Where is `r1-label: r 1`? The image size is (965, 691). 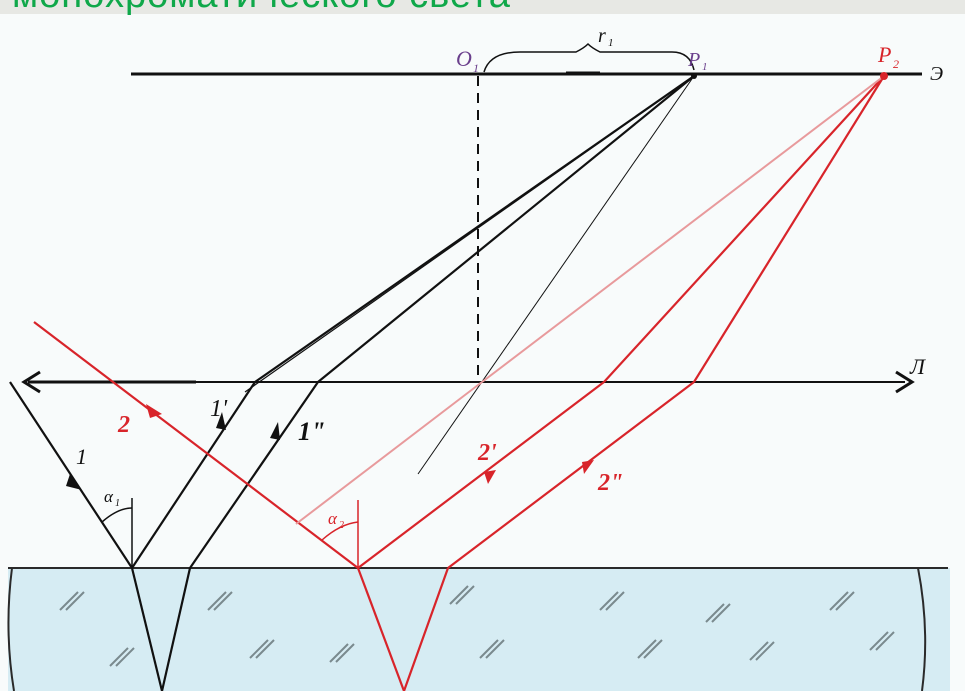 r1-label: r 1 is located at coordinates (606, 37).